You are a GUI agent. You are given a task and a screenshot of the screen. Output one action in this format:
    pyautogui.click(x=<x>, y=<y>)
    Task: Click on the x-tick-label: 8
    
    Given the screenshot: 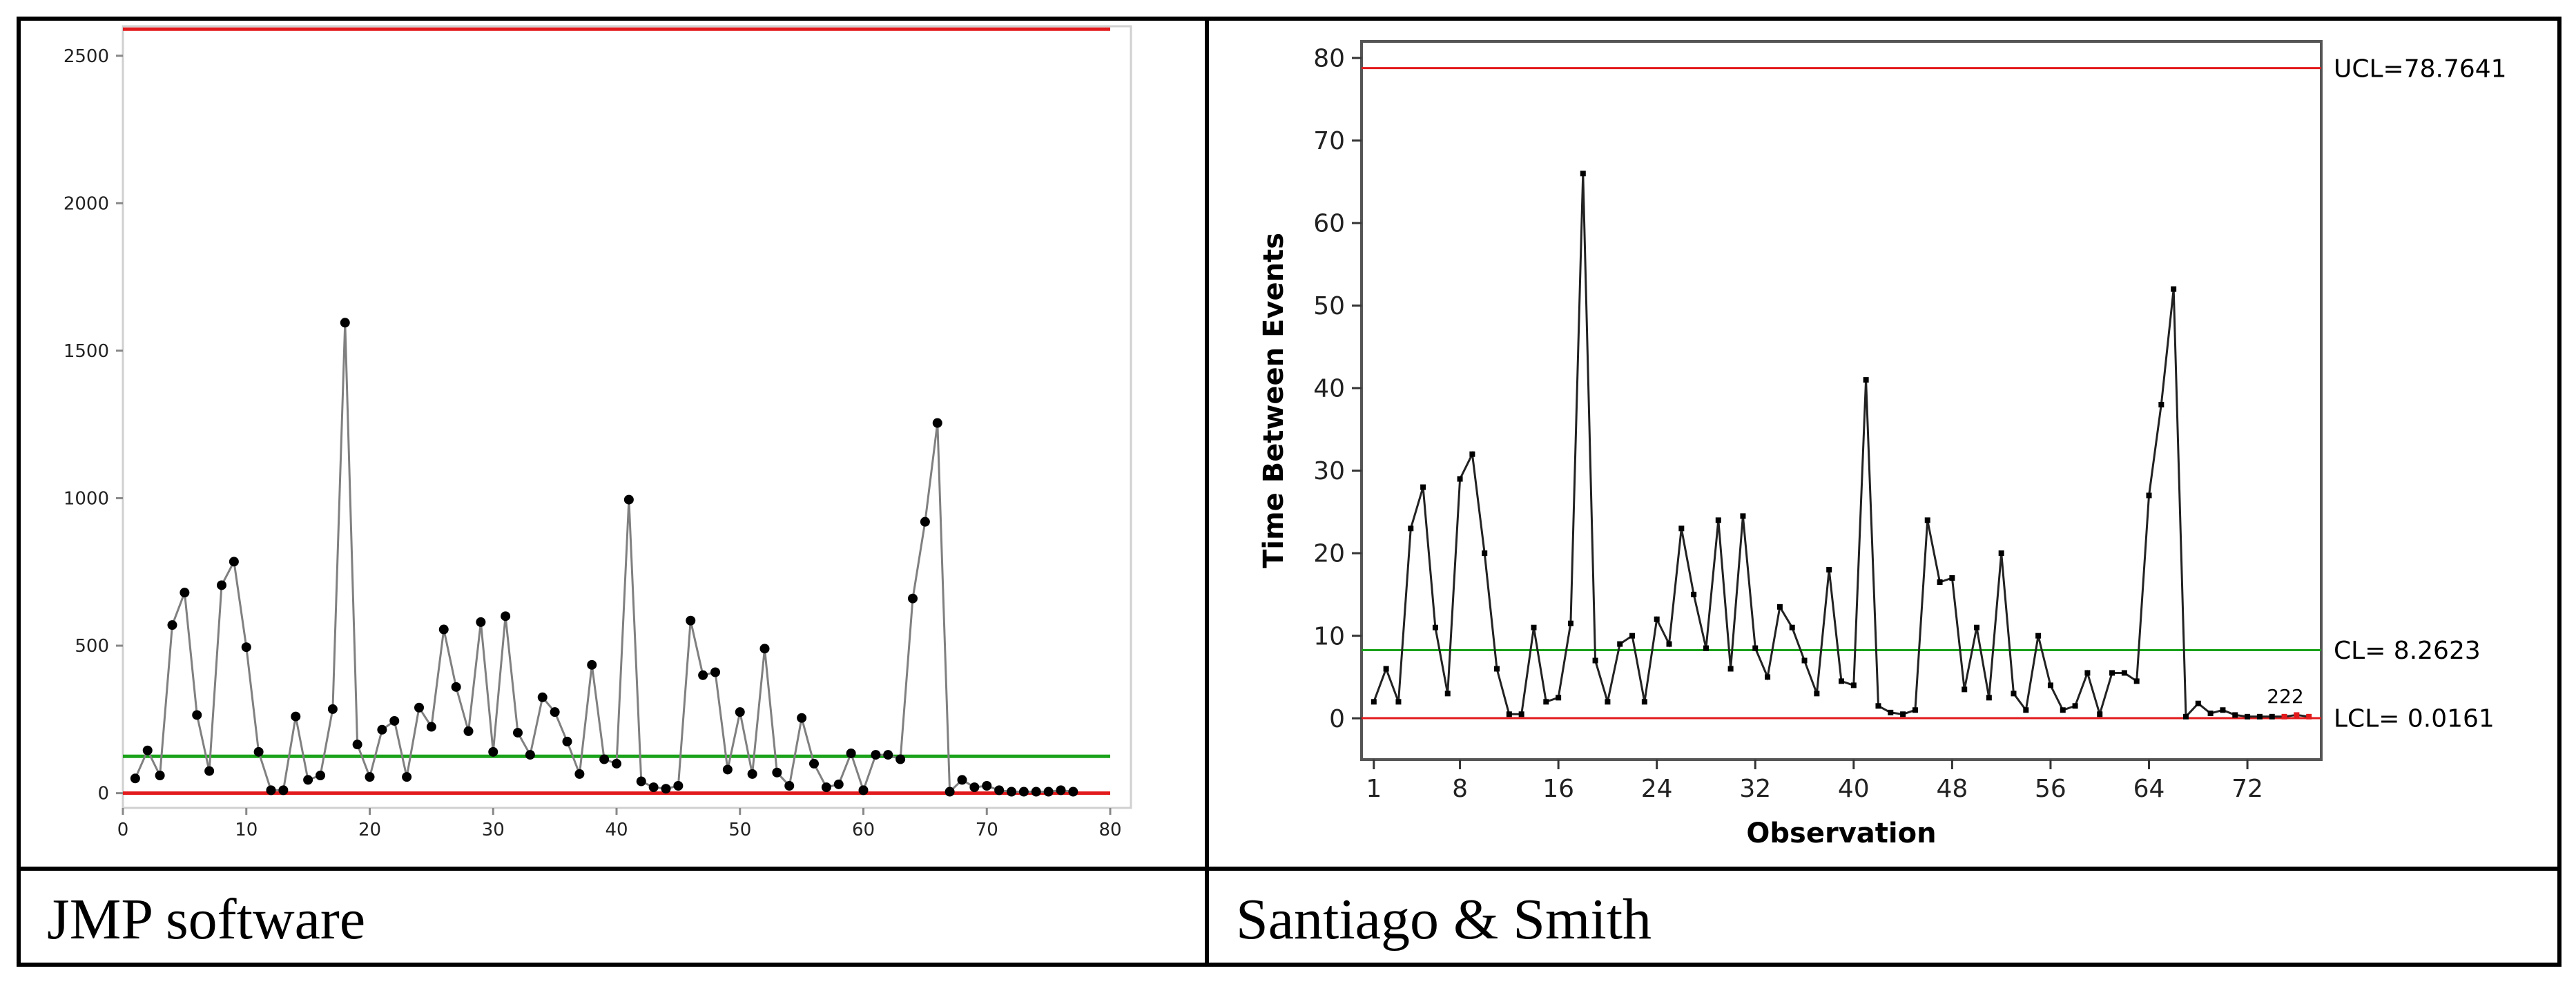 What is the action you would take?
    pyautogui.click(x=1460, y=789)
    